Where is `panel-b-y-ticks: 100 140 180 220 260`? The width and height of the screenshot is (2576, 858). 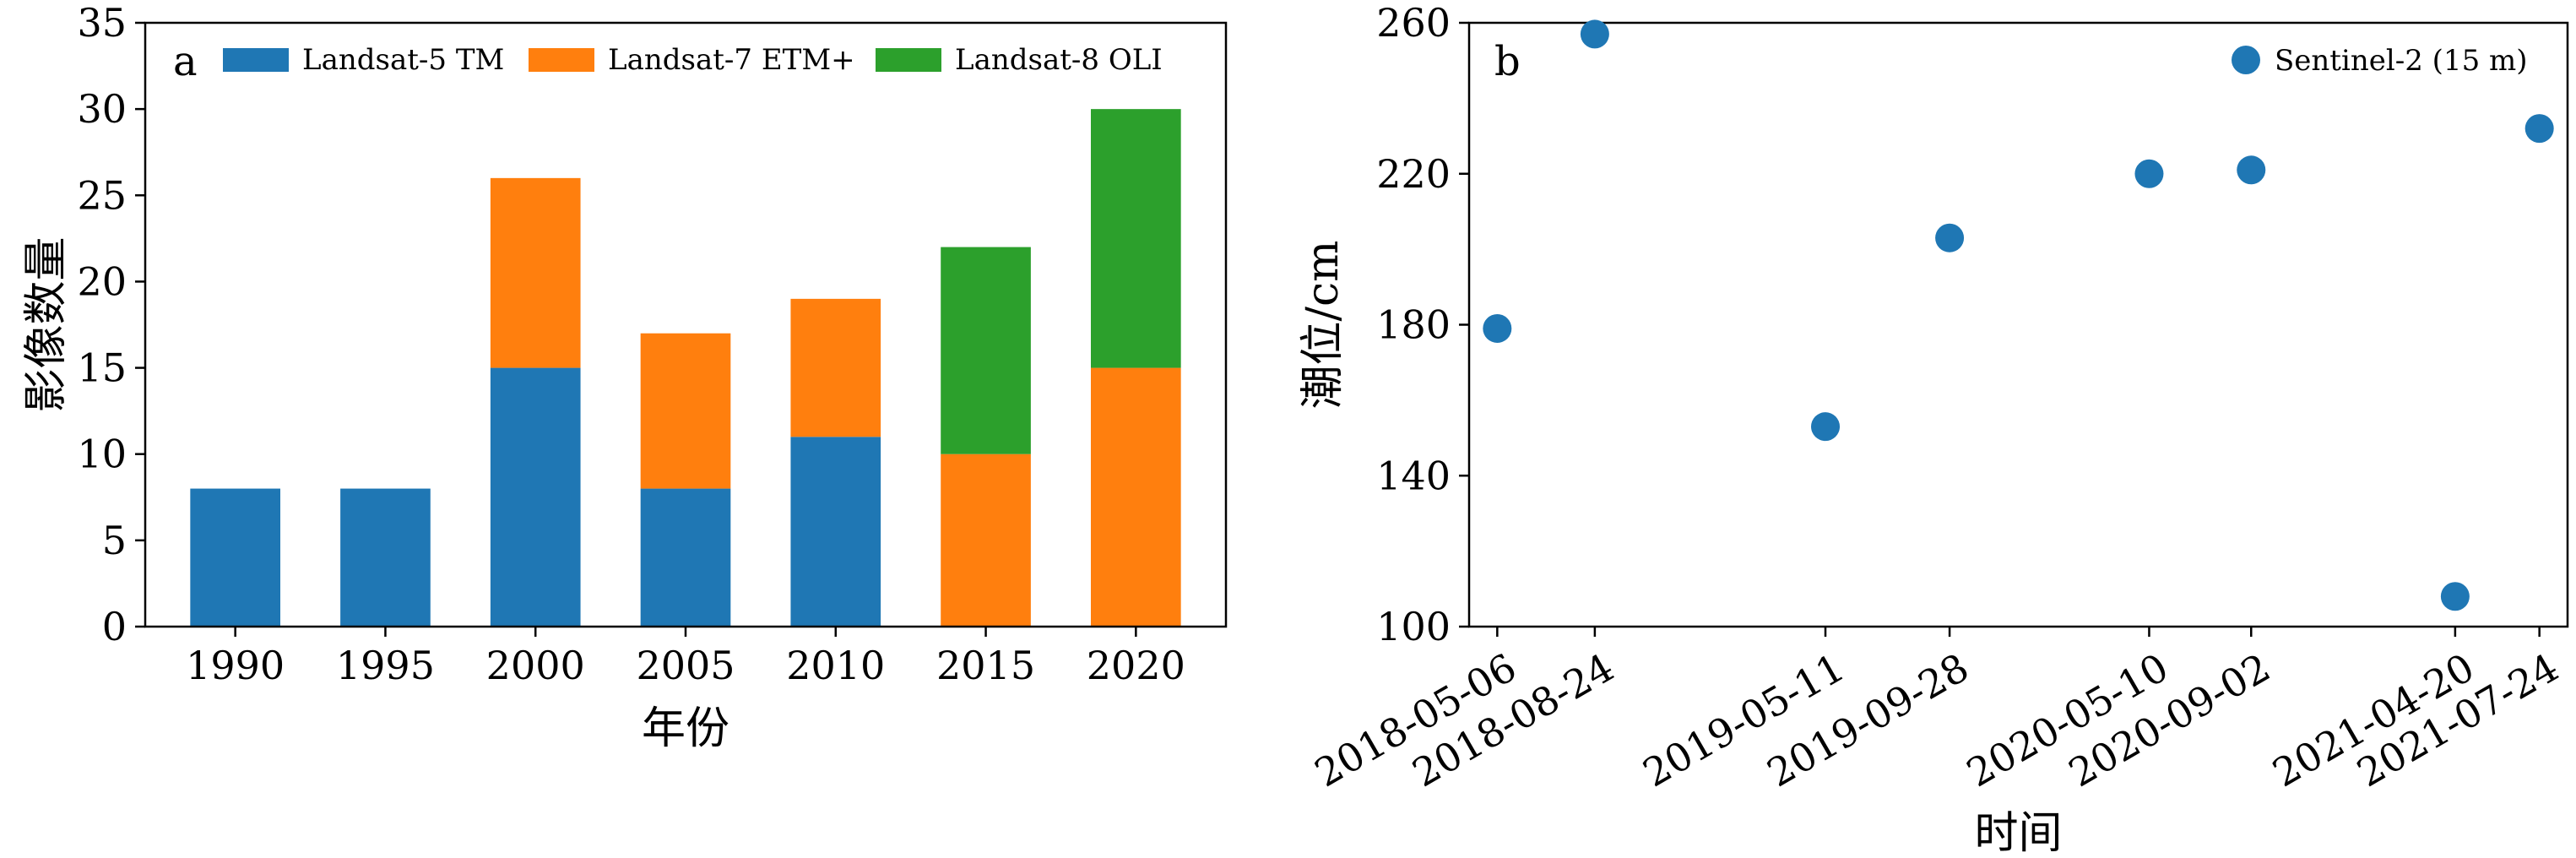
panel-b-y-ticks: 100 140 180 220 260 is located at coordinates (1422, 325).